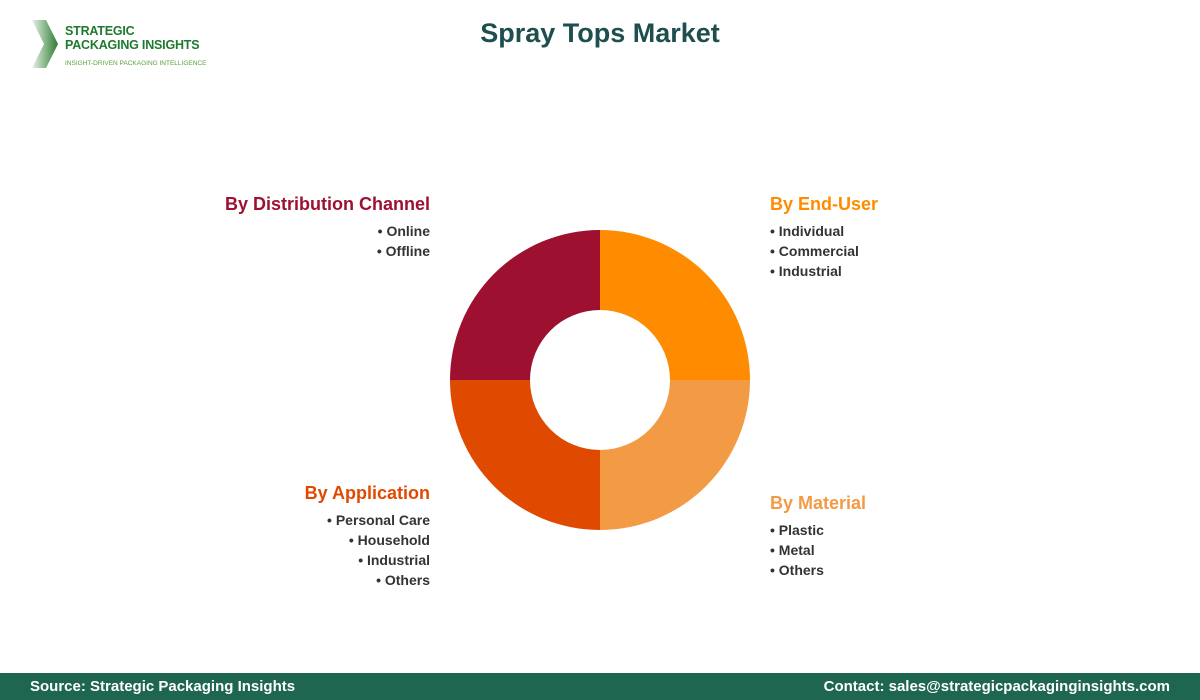 Image resolution: width=1200 pixels, height=700 pixels. I want to click on list-item: • Plastic, so click(797, 530).